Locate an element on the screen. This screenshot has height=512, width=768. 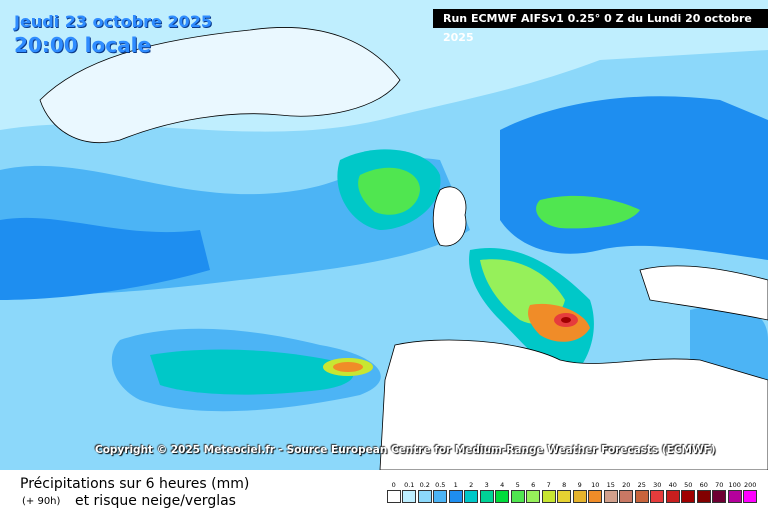
scale-label: 8 is located at coordinates (564, 485).